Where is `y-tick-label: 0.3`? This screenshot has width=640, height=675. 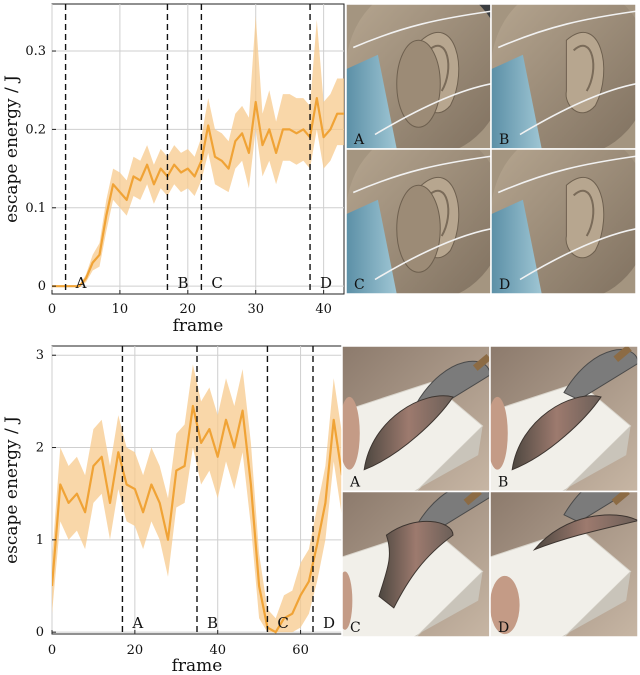 y-tick-label: 0.3 is located at coordinates (35, 51).